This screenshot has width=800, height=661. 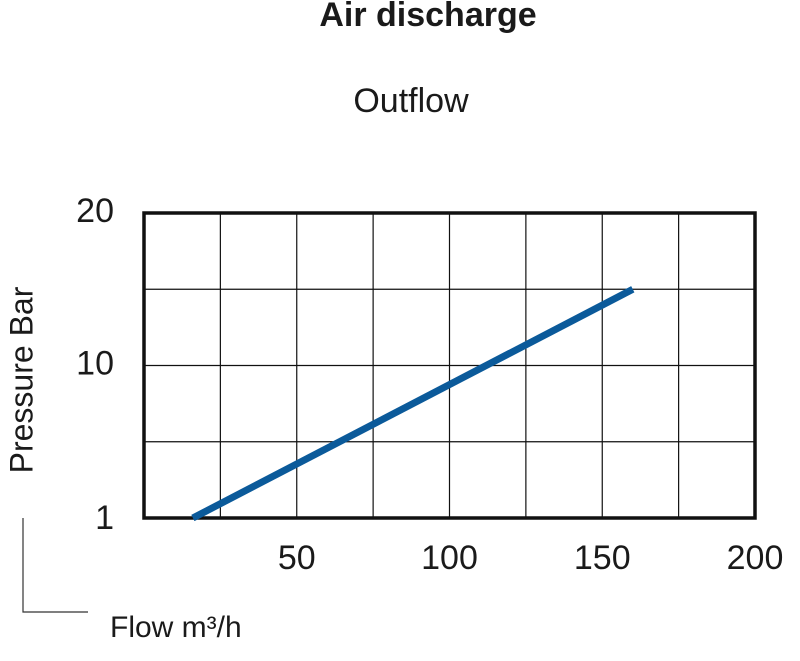 What do you see at coordinates (21, 379) in the screenshot?
I see `y-axis-label: Pressure Bar` at bounding box center [21, 379].